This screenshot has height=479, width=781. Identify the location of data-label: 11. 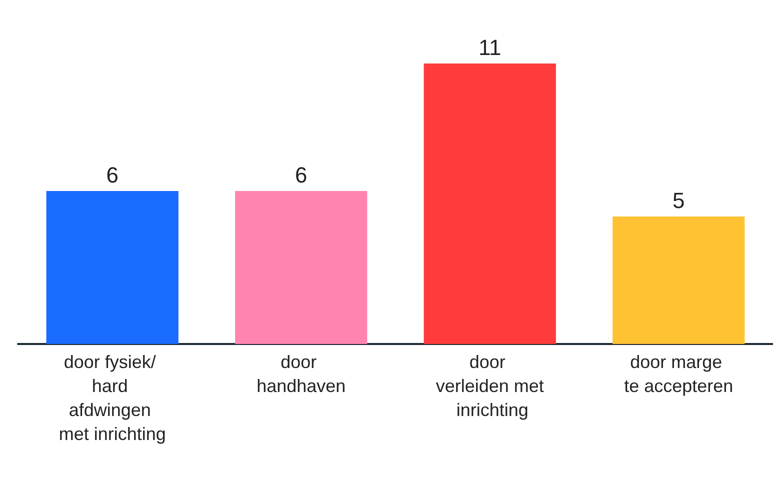
(490, 47).